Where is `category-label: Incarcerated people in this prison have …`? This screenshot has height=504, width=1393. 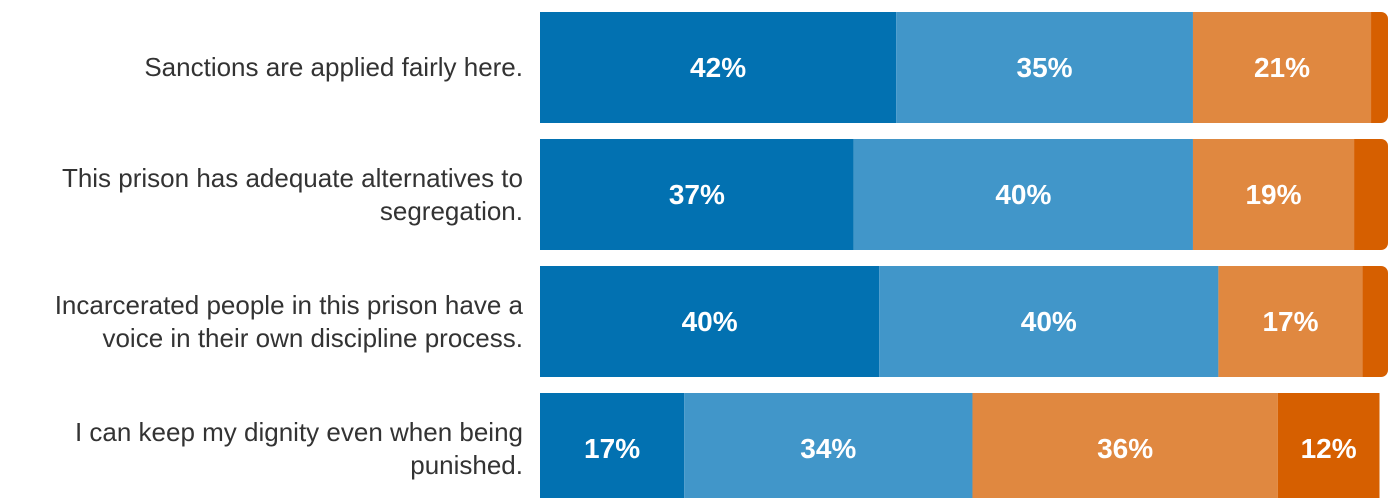 category-label: Incarcerated people in this prison have … is located at coordinates (288, 321).